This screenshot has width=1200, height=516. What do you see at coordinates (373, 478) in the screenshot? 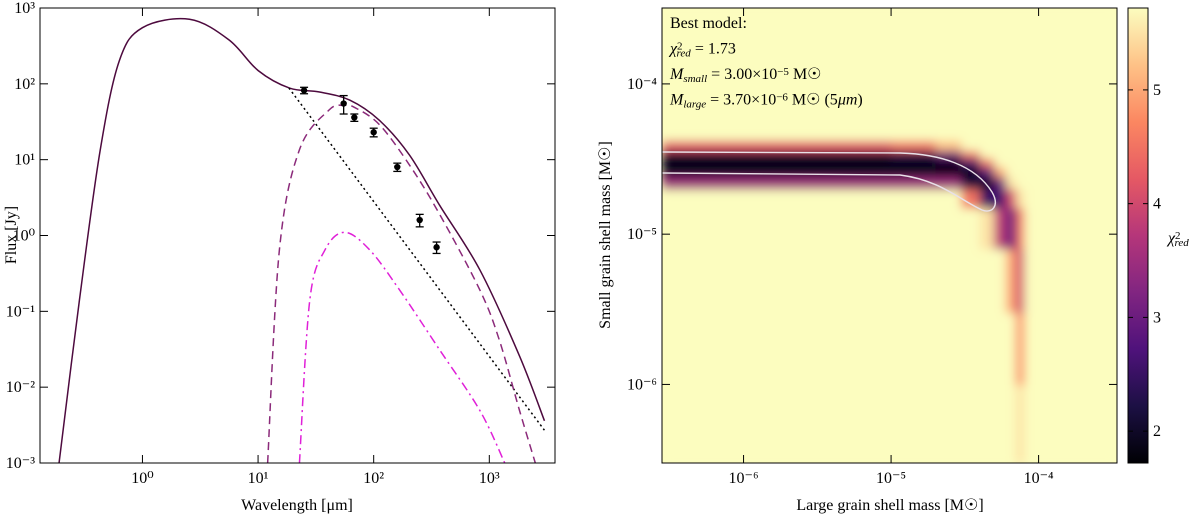
I see `x-tick-label: 10²` at bounding box center [373, 478].